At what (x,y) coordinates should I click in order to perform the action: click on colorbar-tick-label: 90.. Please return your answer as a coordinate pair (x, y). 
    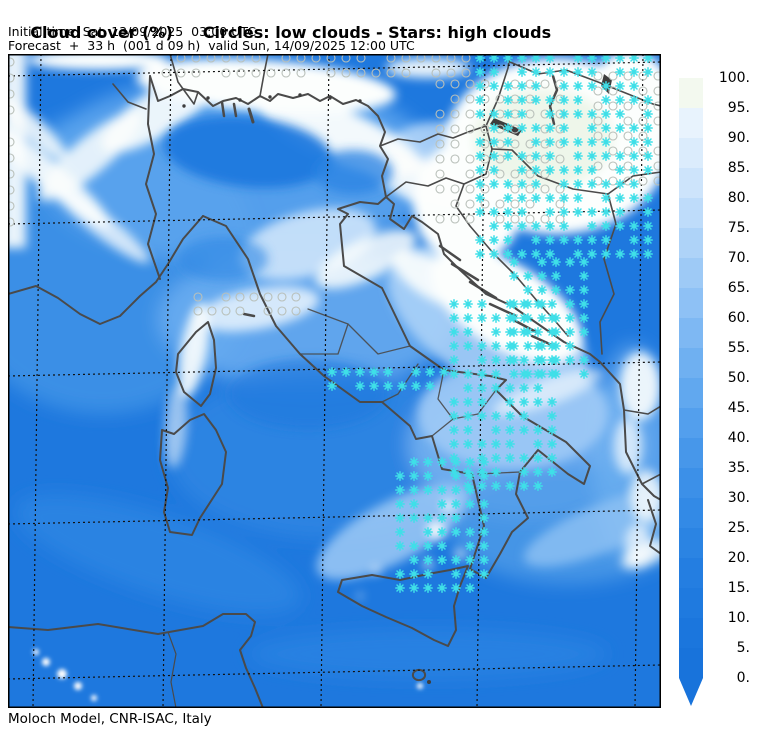
    Looking at the image, I should click on (738, 138).